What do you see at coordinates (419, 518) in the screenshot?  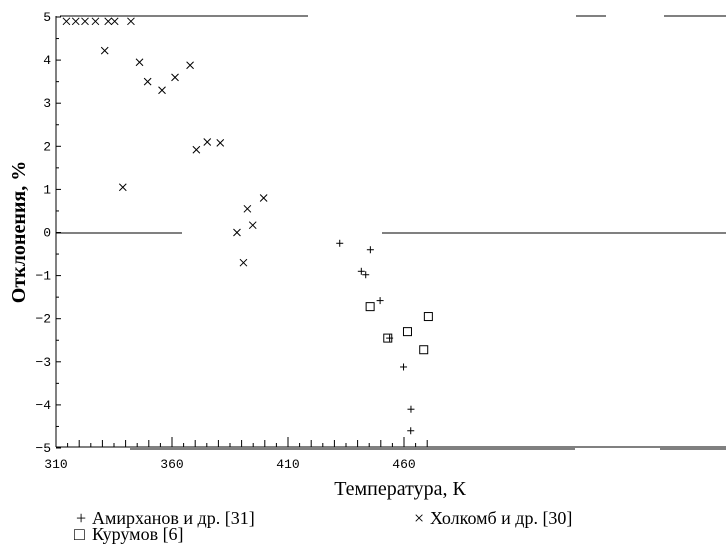 I see `legend-symbol-x: ×` at bounding box center [419, 518].